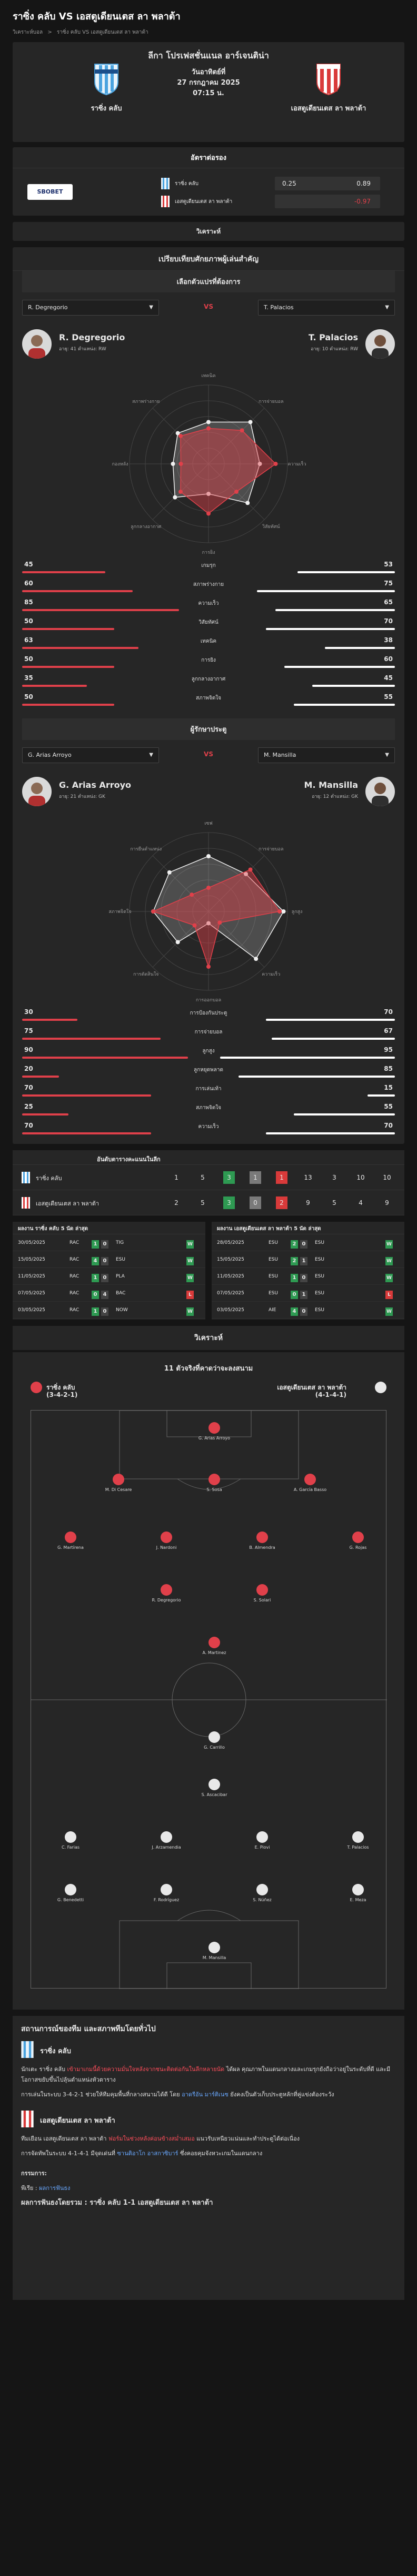 The width and height of the screenshot is (417, 2576). I want to click on right-player-select: T. Palacios ▼, so click(326, 308).